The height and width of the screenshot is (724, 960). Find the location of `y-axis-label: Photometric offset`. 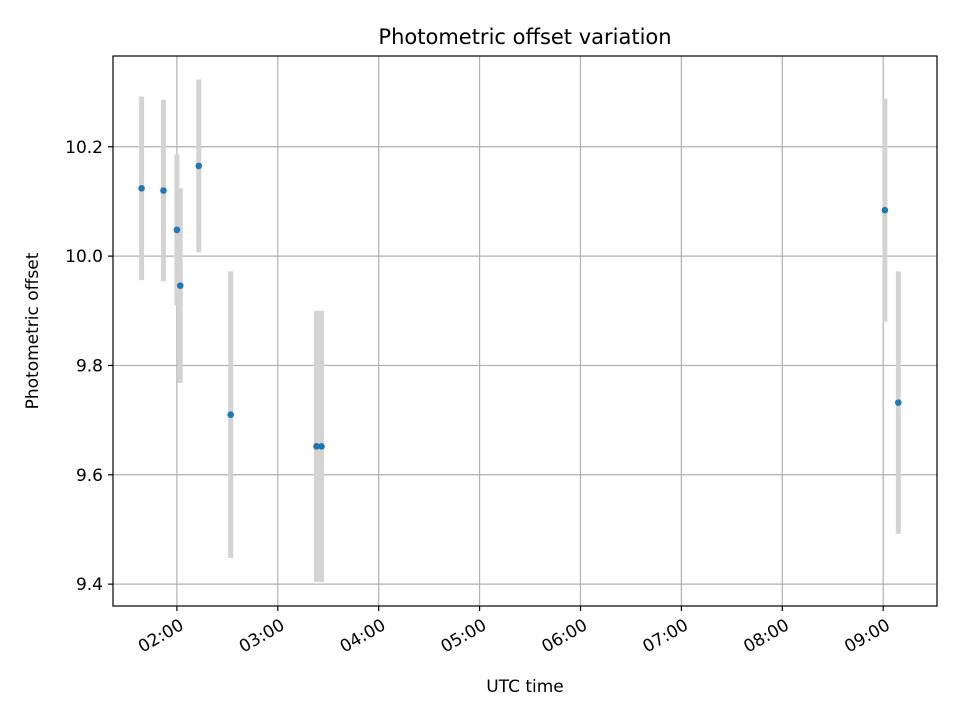

y-axis-label: Photometric offset is located at coordinates (33, 330).